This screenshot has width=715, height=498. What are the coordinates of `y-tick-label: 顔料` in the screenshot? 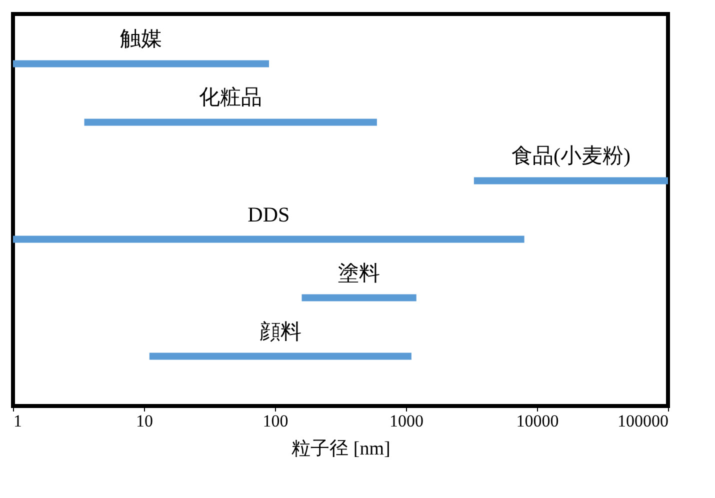 It's located at (280, 331).